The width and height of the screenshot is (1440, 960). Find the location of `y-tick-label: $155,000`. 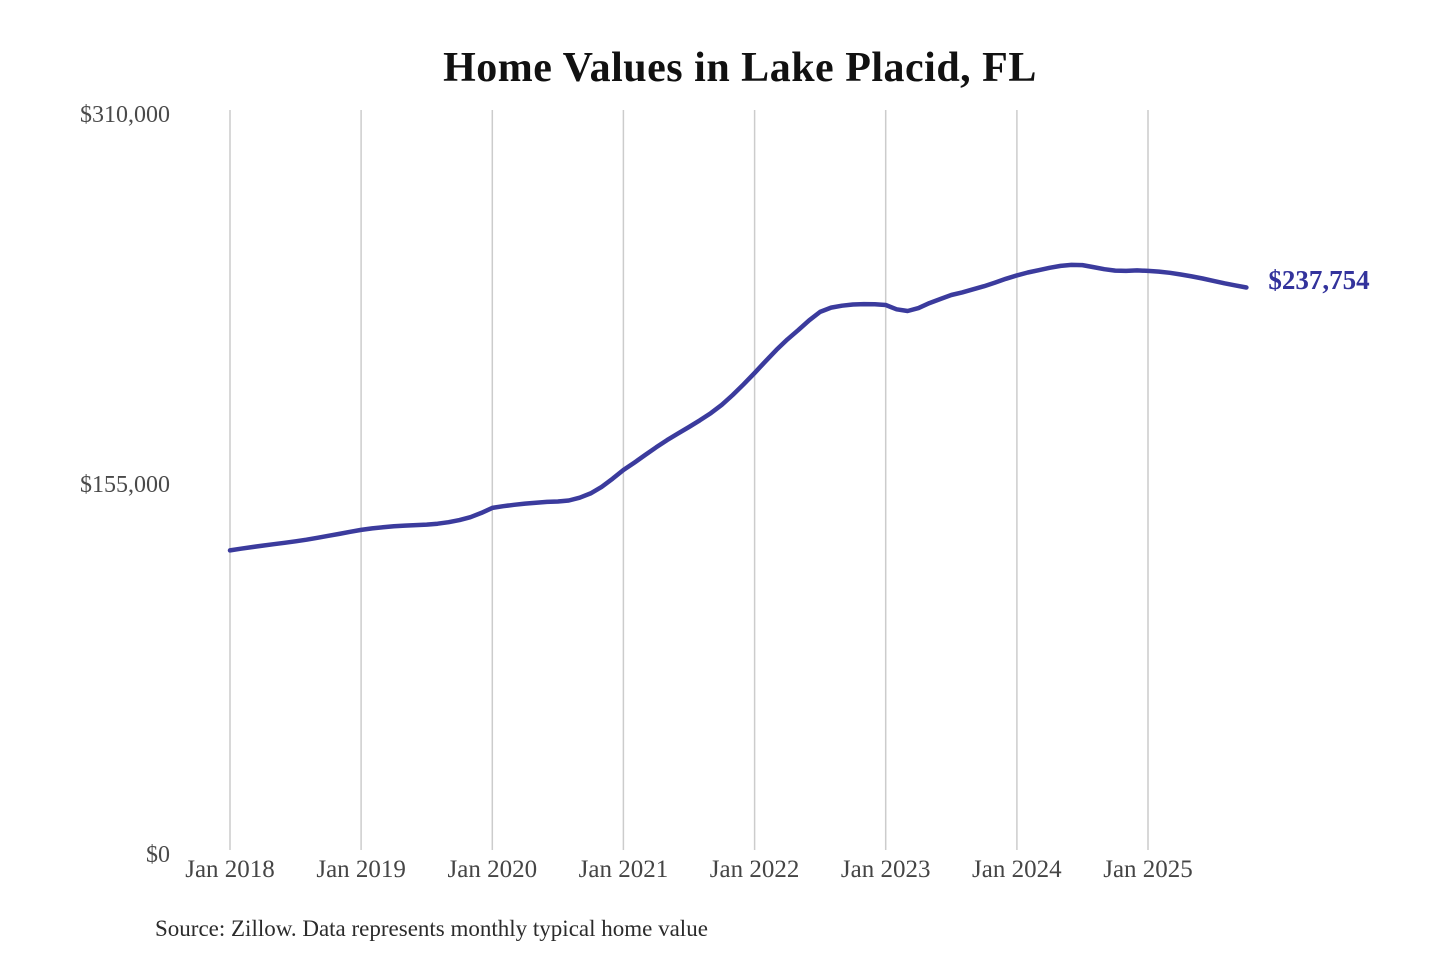

y-tick-label: $155,000 is located at coordinates (125, 485).